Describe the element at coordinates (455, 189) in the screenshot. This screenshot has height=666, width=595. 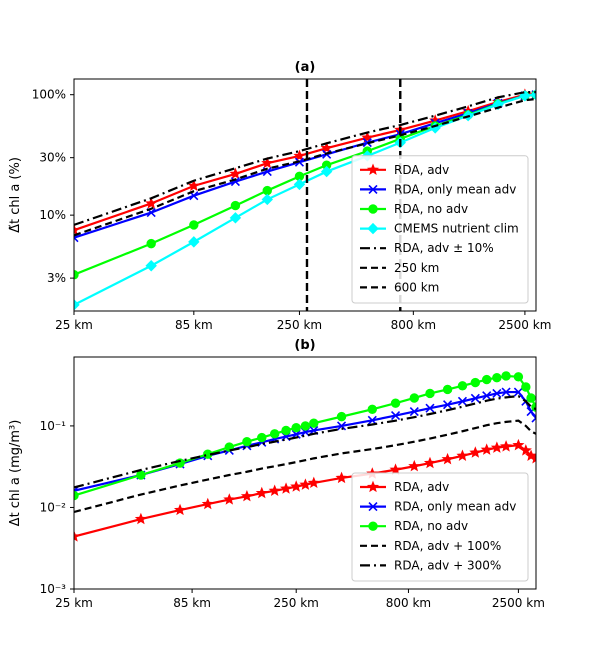
I see `legend-label-rda-only-mean-adv: RDA, only mean adv` at that location.